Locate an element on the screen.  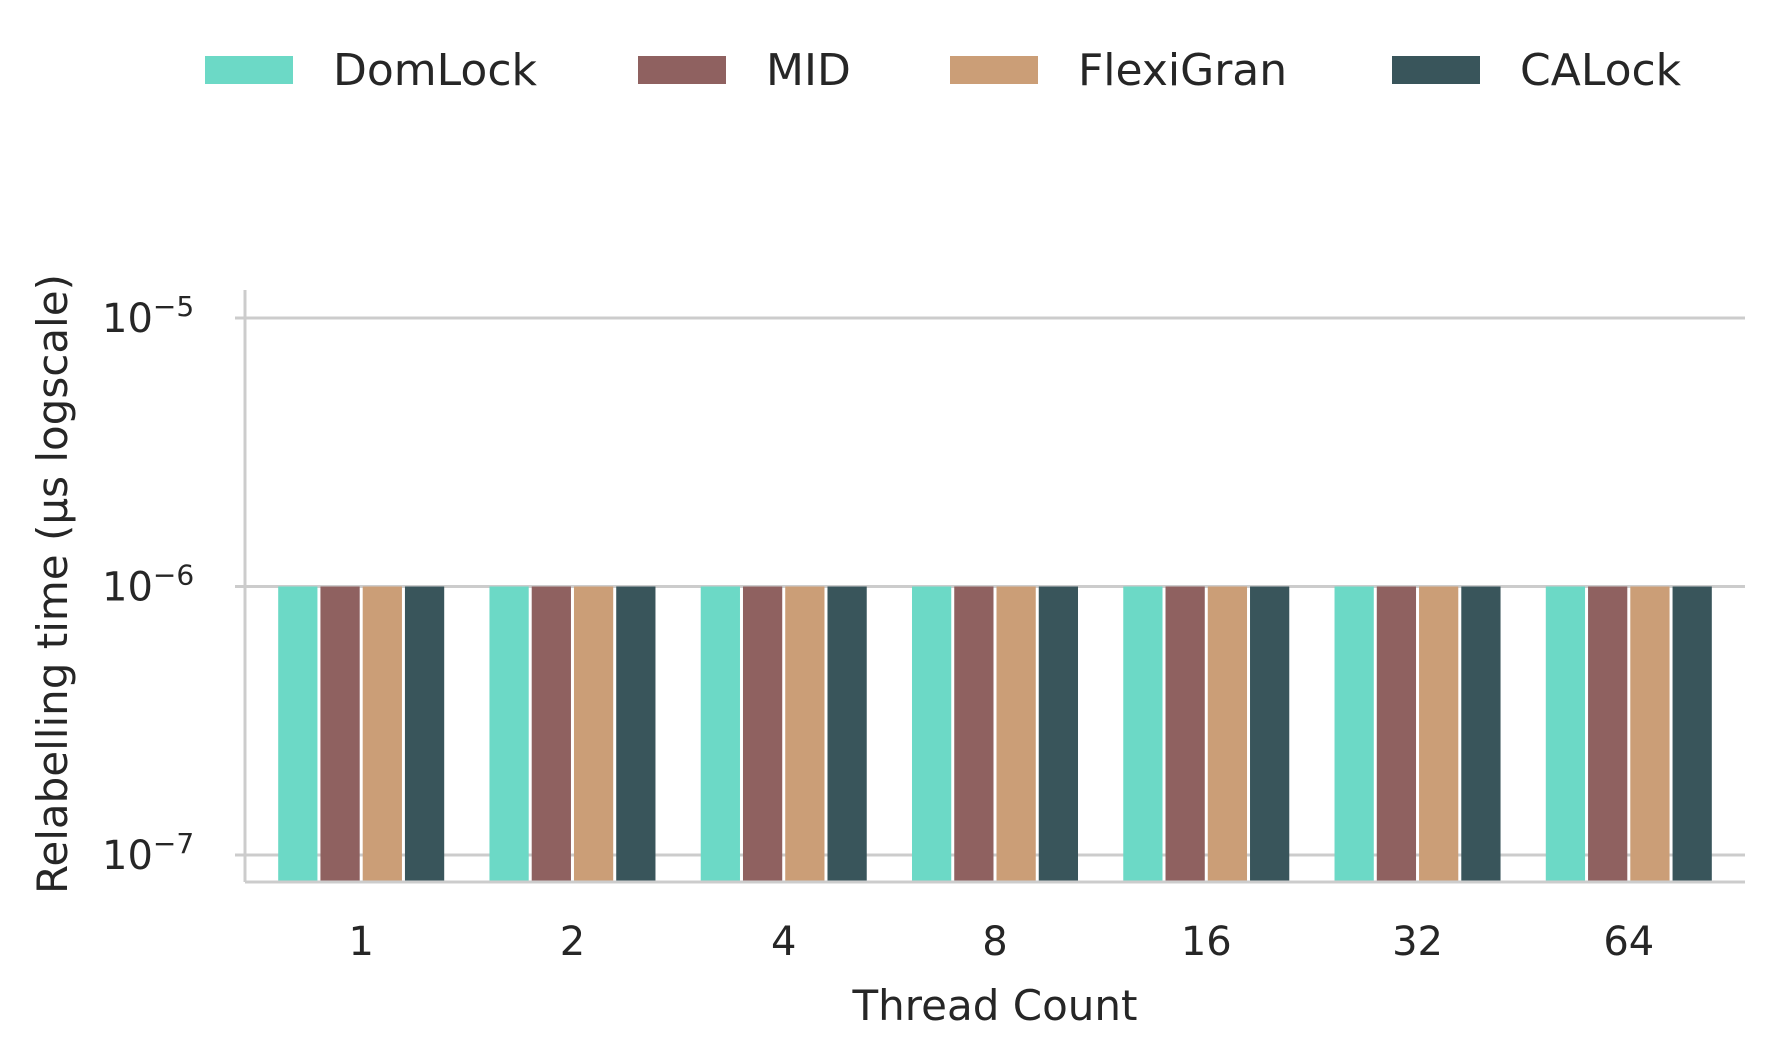
x-tick-label: 1 is located at coordinates (360, 942).